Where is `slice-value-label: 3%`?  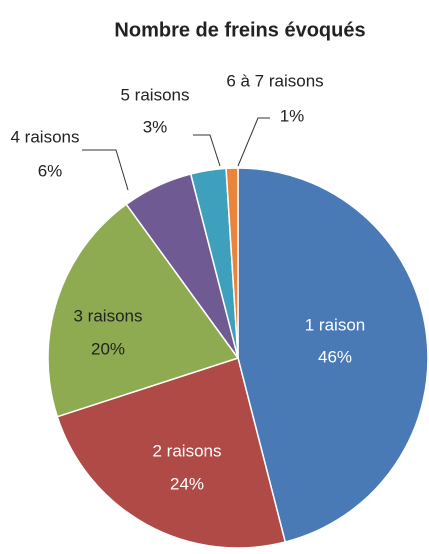
slice-value-label: 3% is located at coordinates (155, 126).